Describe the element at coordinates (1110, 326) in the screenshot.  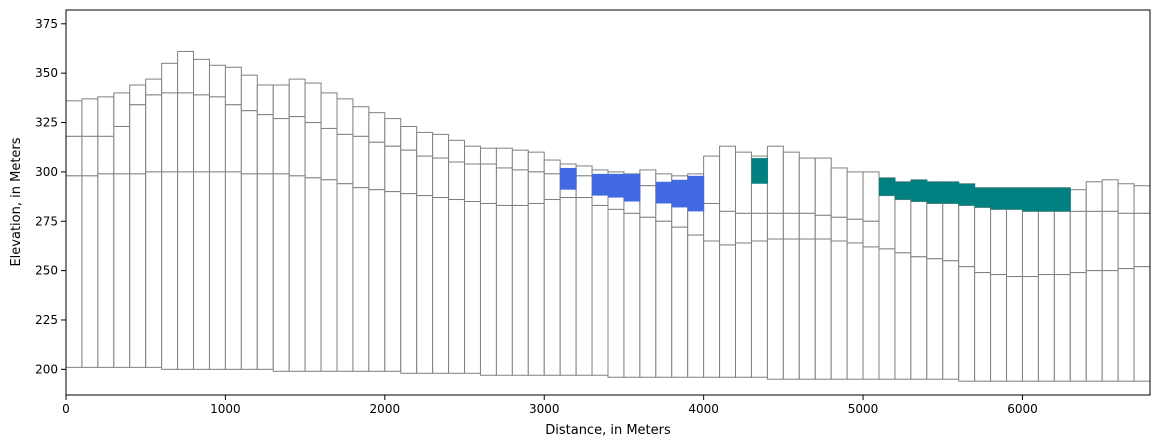
I see `cell-col65-layer3` at that location.